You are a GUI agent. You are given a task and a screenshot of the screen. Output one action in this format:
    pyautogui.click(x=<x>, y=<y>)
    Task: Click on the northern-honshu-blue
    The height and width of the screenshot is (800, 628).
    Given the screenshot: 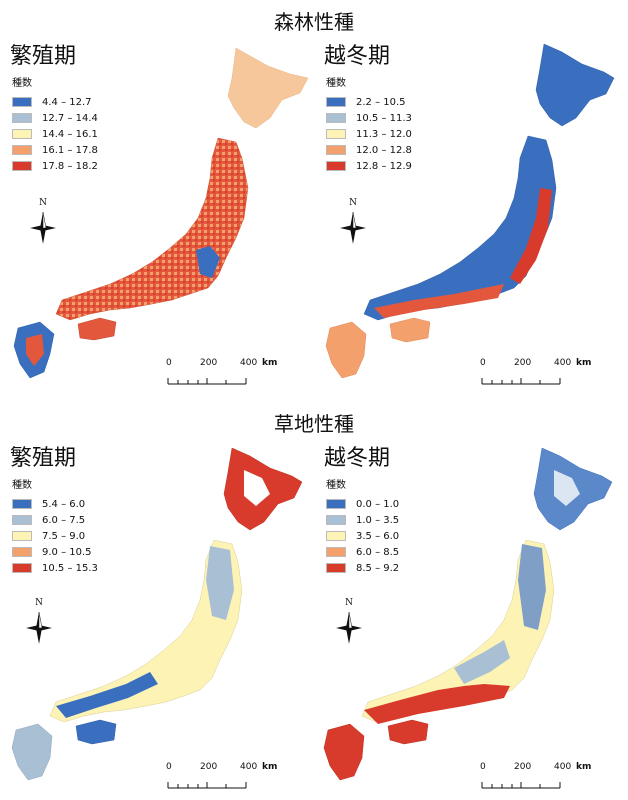 What is the action you would take?
    pyautogui.click(x=532, y=587)
    